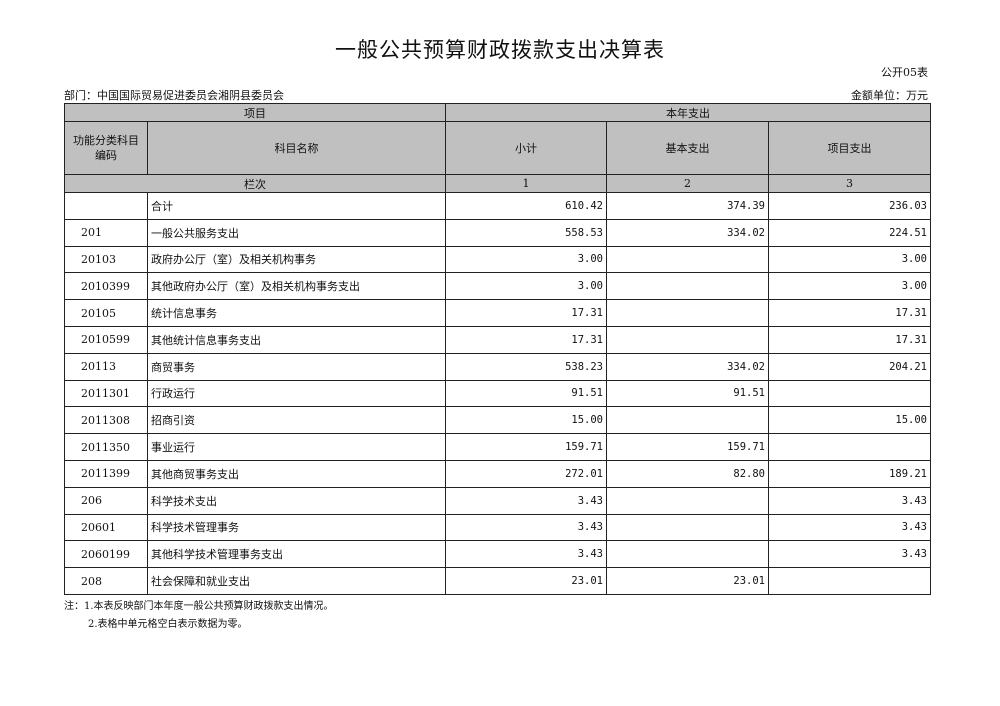 Image resolution: width=1000 pixels, height=706 pixels. I want to click on cell-project: 236.03, so click(849, 206).